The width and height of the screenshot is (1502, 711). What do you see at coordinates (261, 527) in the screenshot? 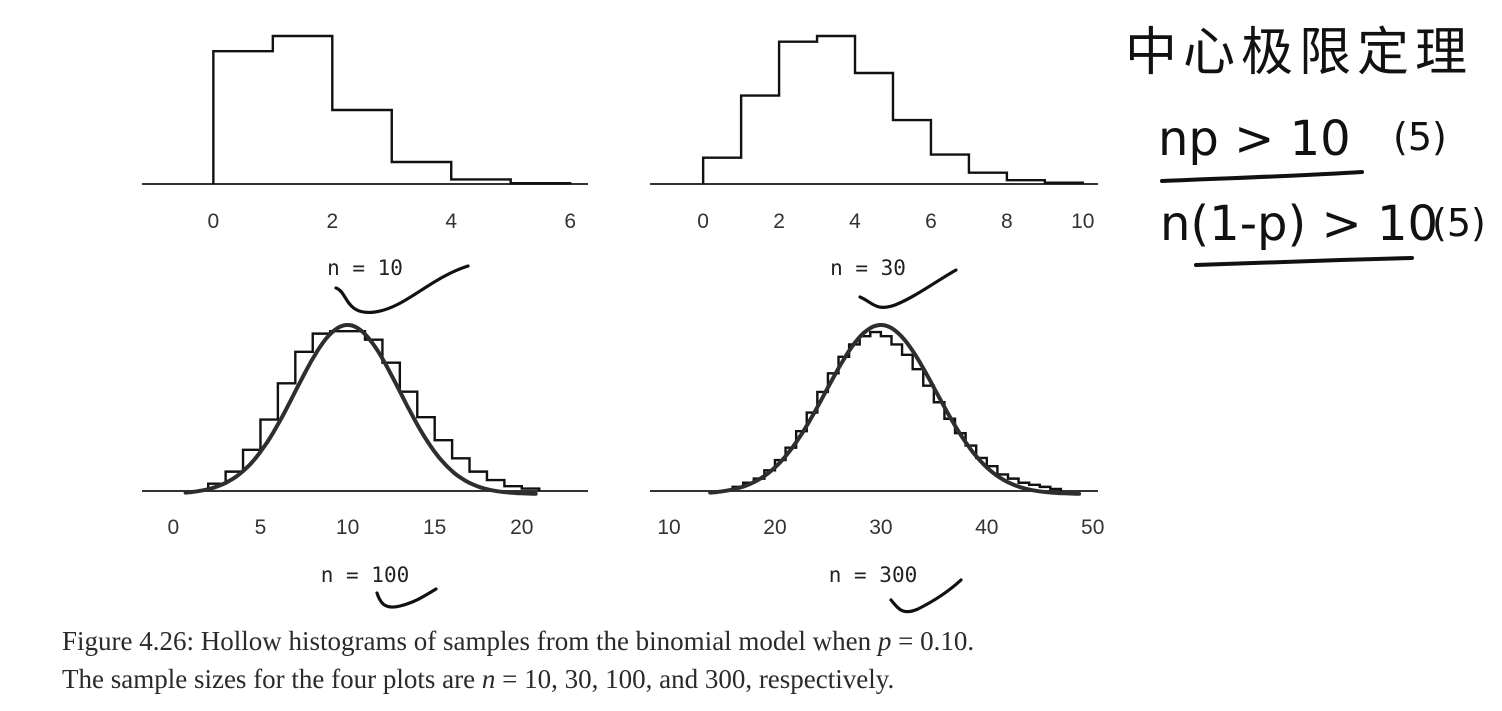
I see `x-tick-label: 5` at bounding box center [261, 527].